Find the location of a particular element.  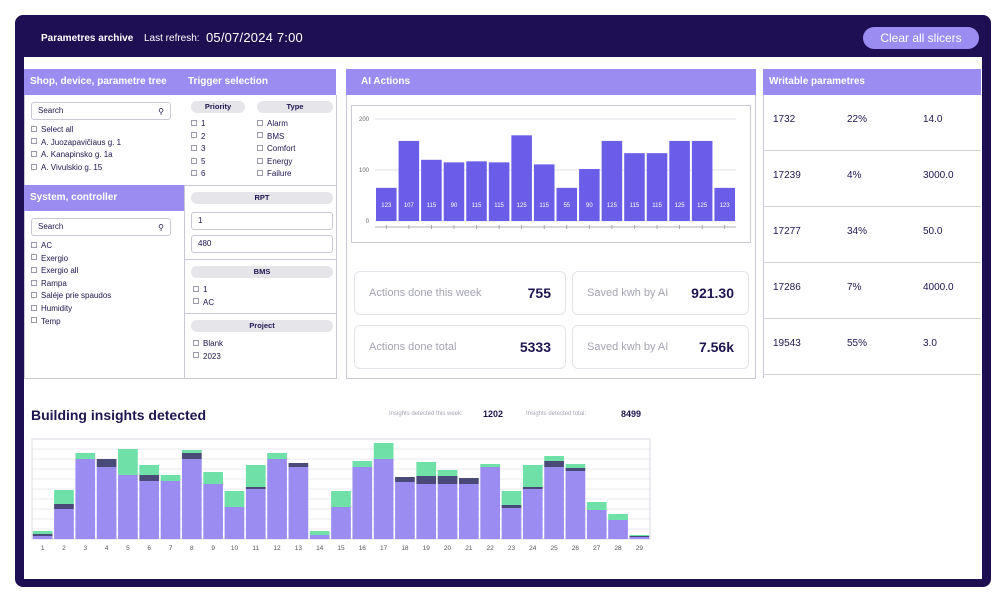

last-refresh-label: Last refresh: is located at coordinates (172, 38).